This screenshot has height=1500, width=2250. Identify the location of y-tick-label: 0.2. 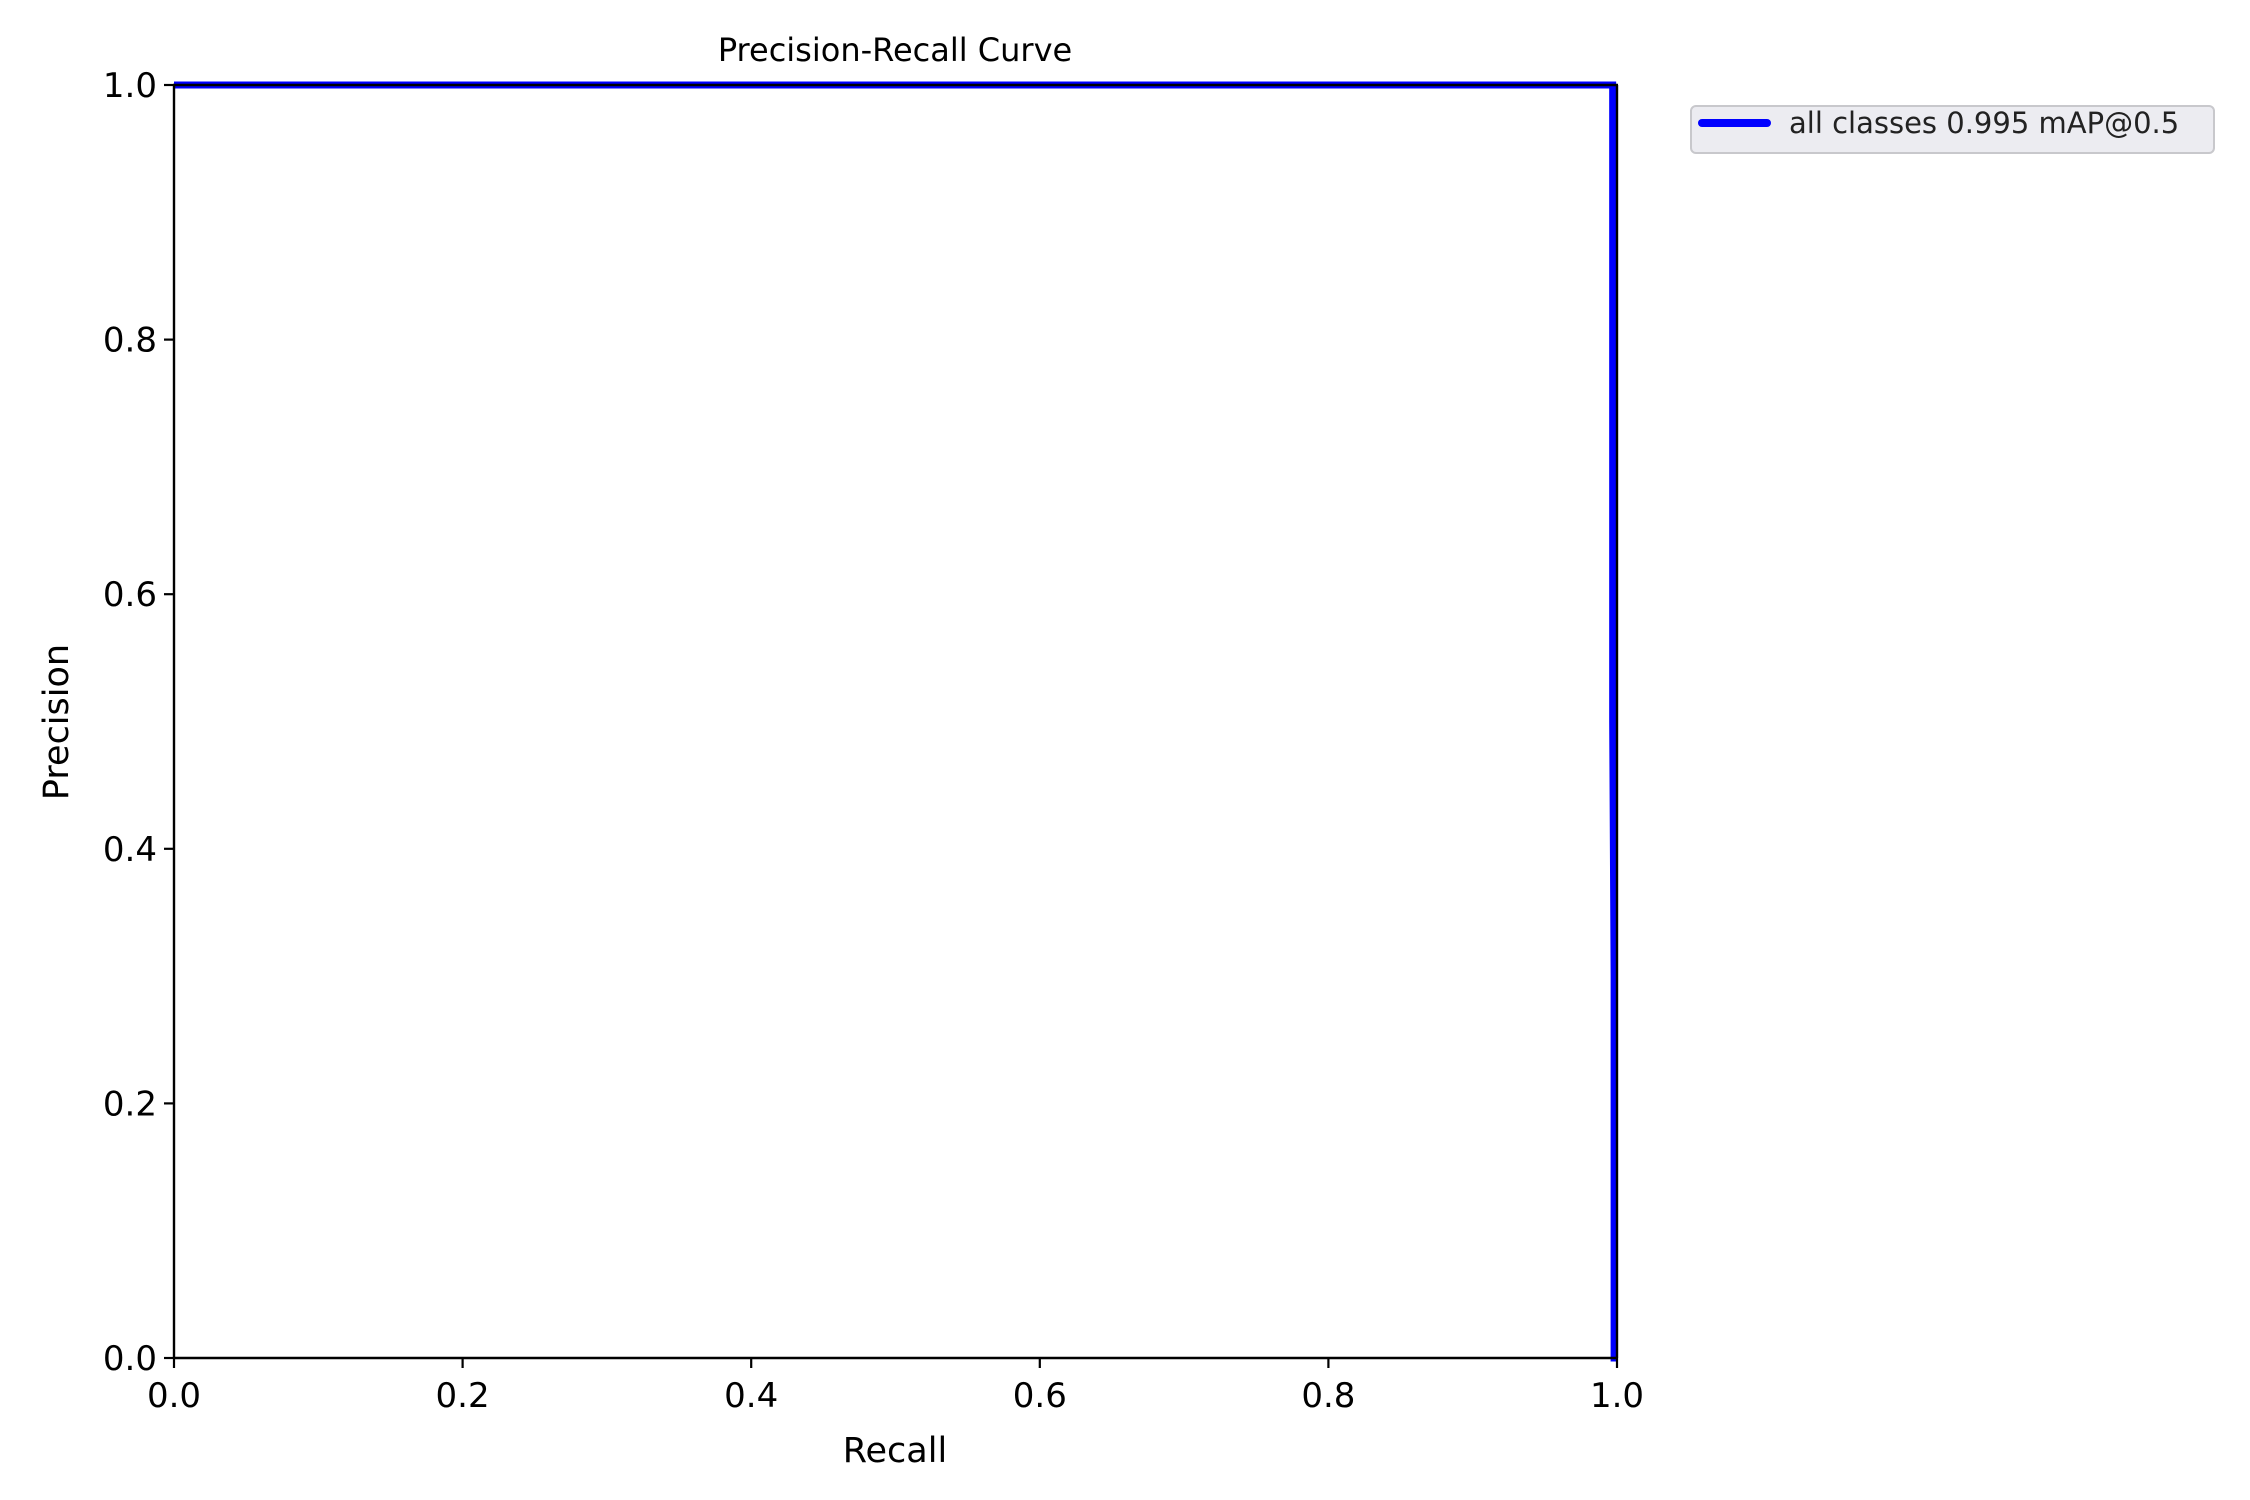
(130, 1104).